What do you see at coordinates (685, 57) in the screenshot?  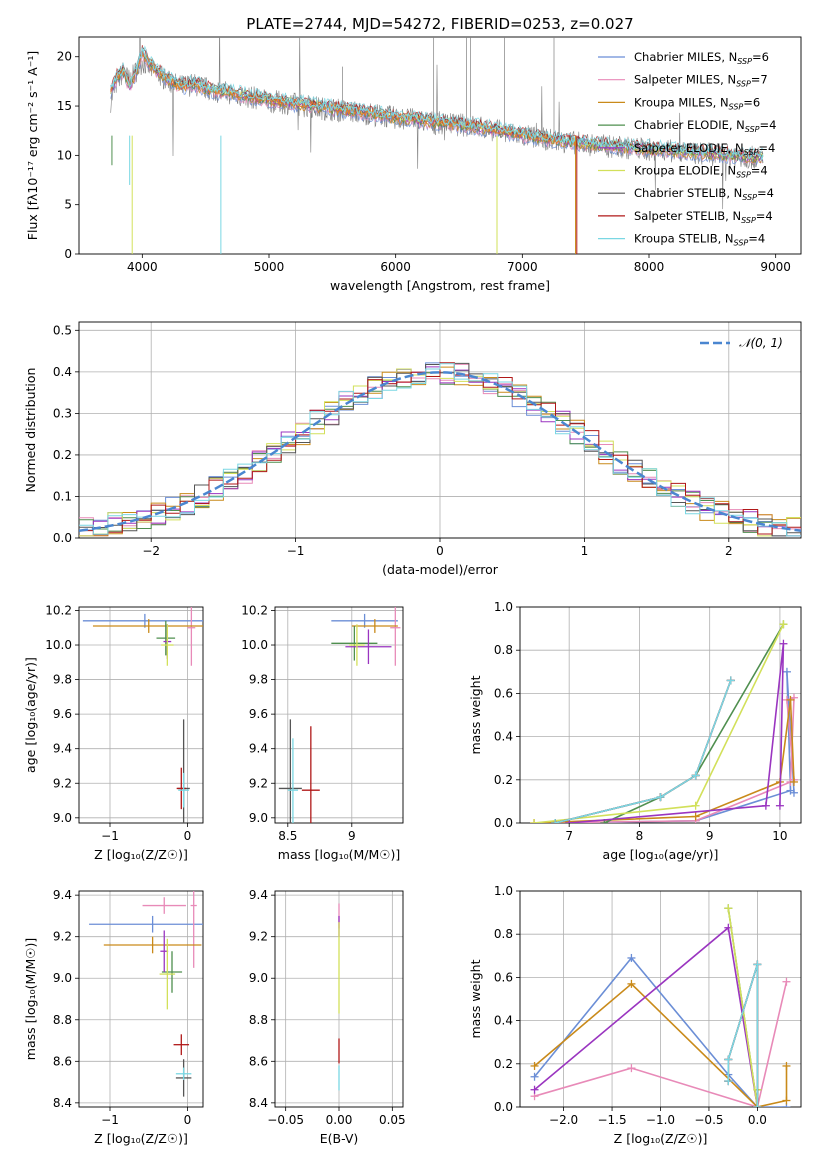 I see `legend-label-main: Chabrier MILES, N` at bounding box center [685, 57].